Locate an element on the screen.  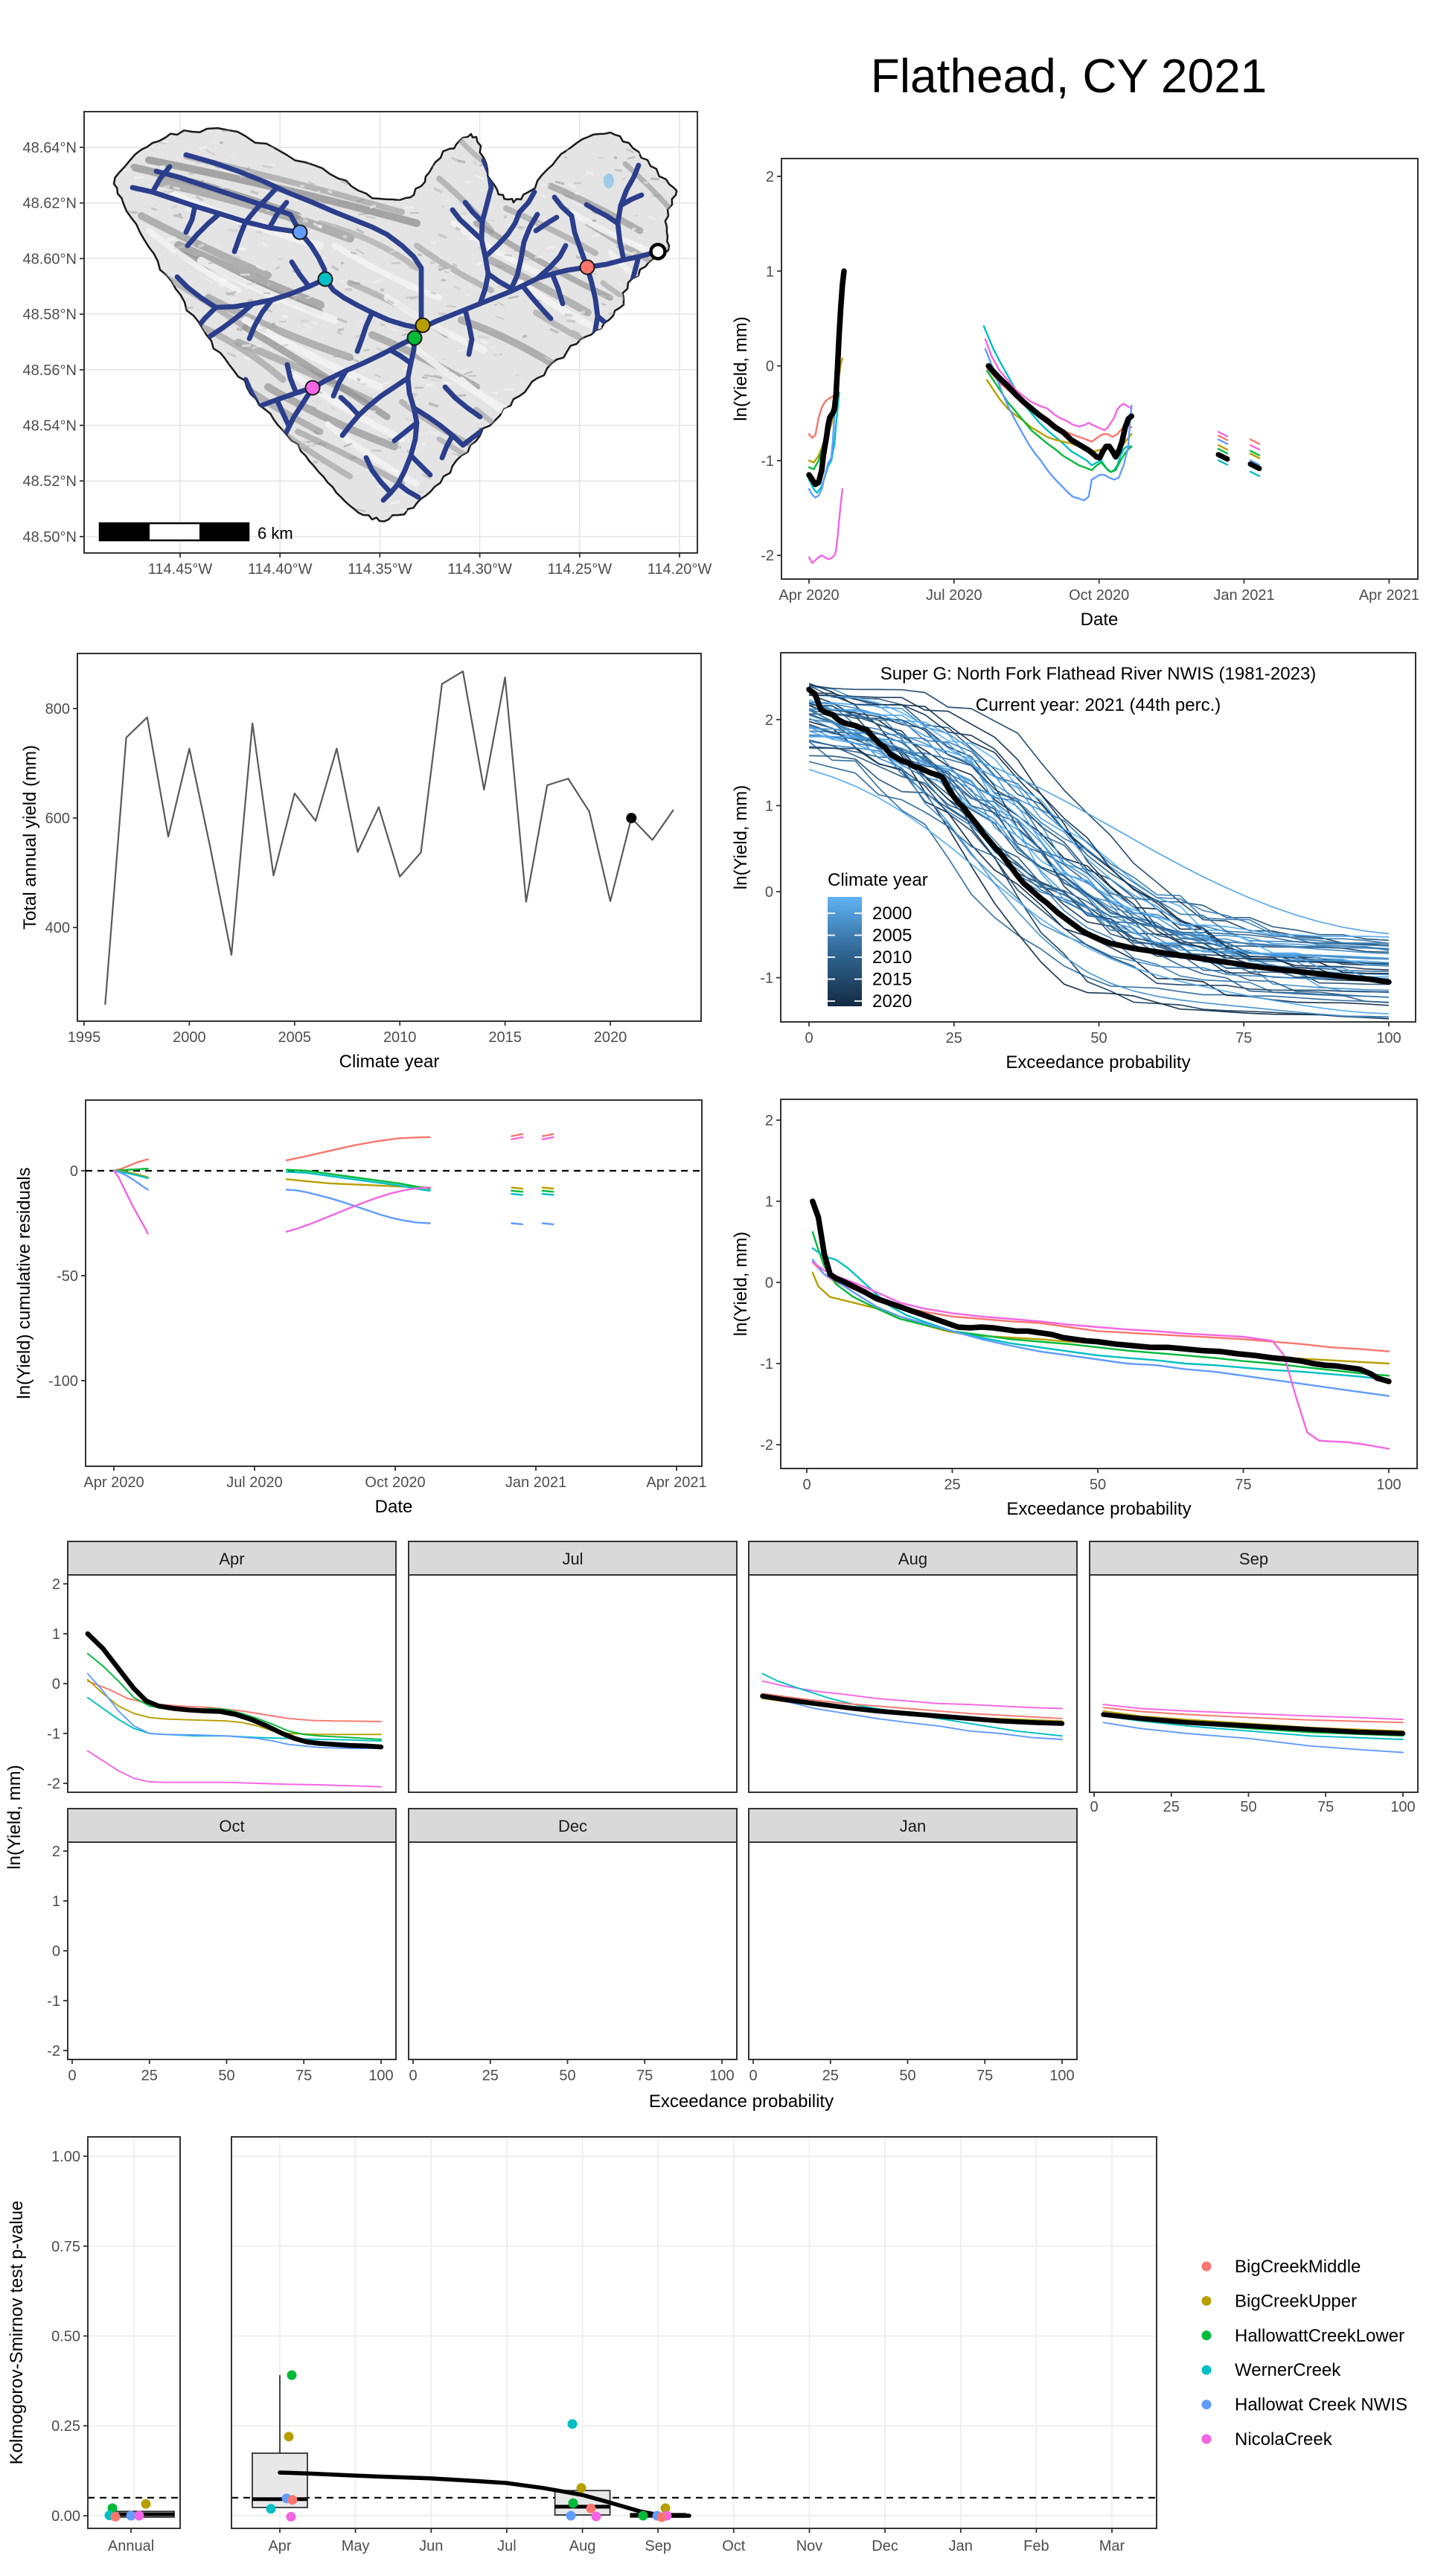
svg-text: BigCreekUpper is located at coordinates (1296, 2301).